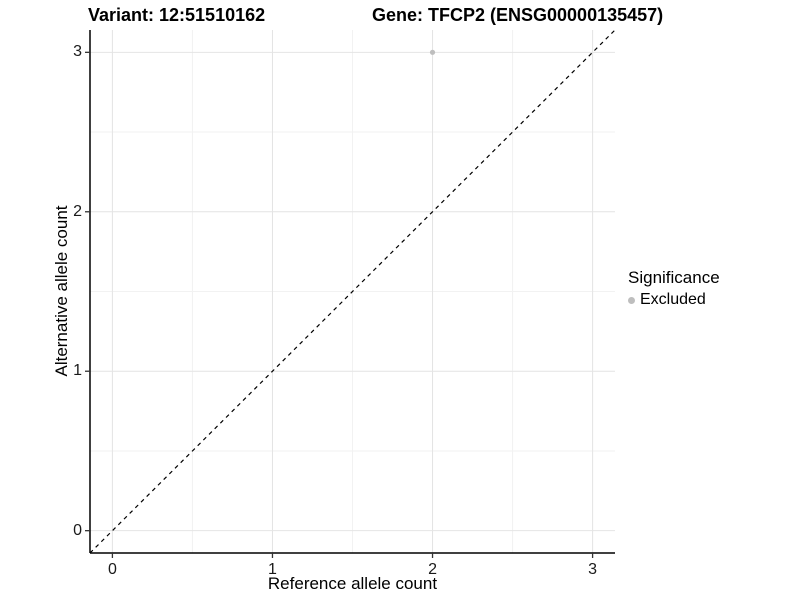 This screenshot has height=600, width=800. Describe the element at coordinates (674, 288) in the screenshot. I see `legend: Significance Excluded` at that location.